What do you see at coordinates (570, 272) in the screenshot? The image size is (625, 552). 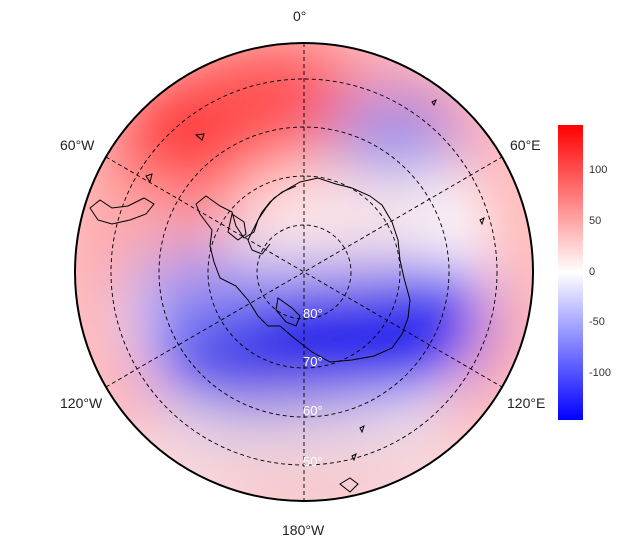 I see `colorbar` at bounding box center [570, 272].